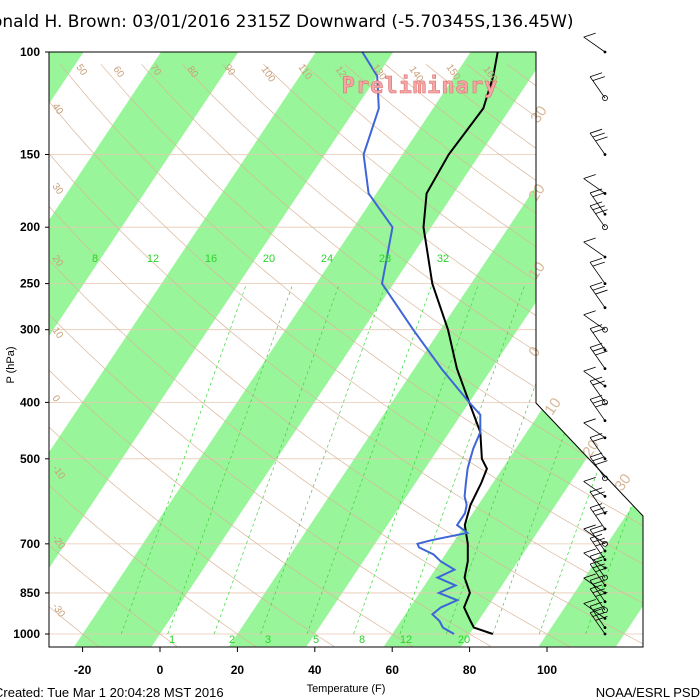 The image size is (700, 700). Describe the element at coordinates (534, 352) in the screenshot. I see `theta-label: 0` at that location.